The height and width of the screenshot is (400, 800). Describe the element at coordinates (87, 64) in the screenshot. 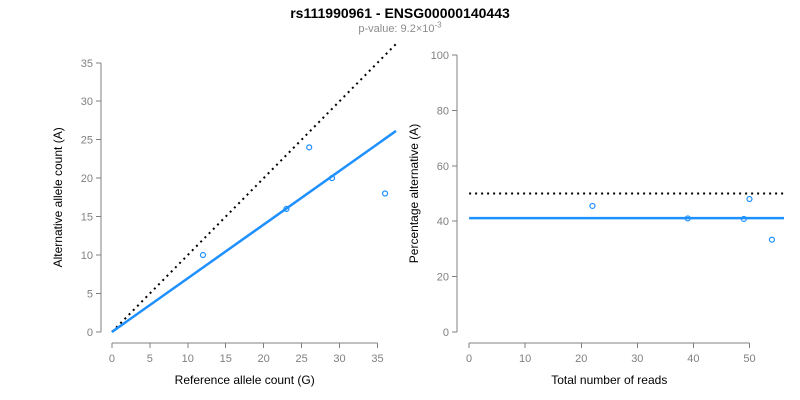

I see `y-tick-label: 35` at that location.